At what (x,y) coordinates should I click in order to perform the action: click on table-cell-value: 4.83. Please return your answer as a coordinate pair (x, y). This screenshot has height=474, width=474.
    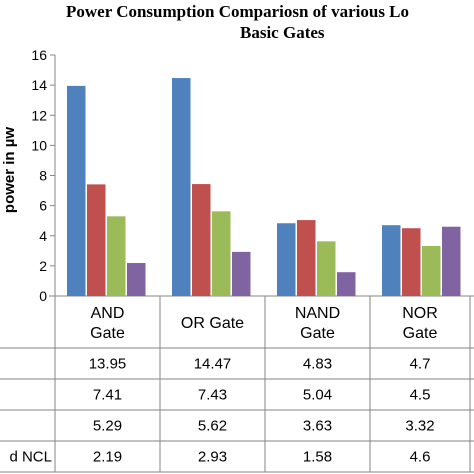
    Looking at the image, I should click on (317, 364).